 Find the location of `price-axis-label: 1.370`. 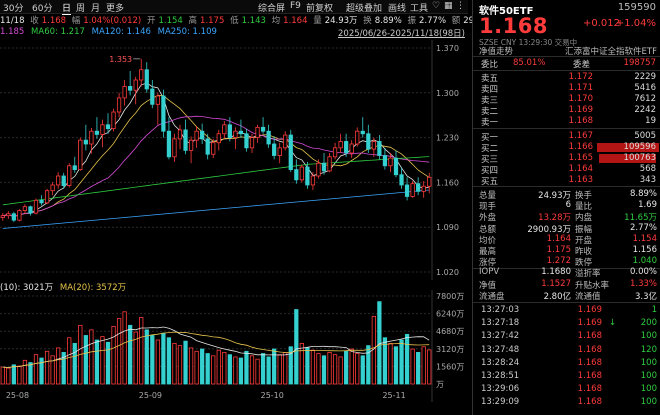

price-axis-label: 1.370 is located at coordinates (447, 48).